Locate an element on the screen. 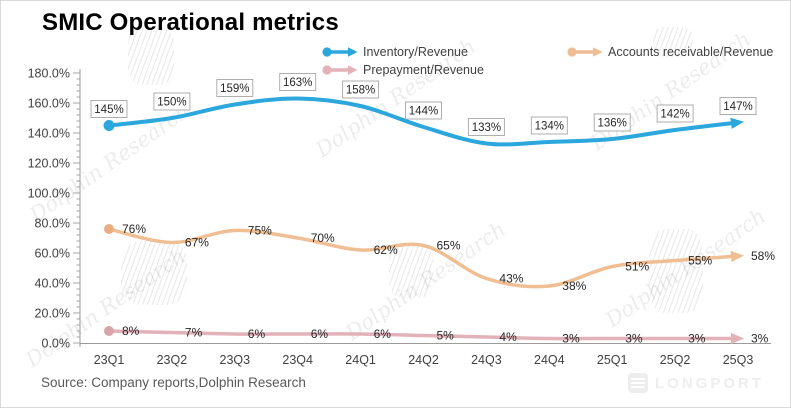 The height and width of the screenshot is (408, 791). y-axis-tick-label: 80.0% is located at coordinates (52, 224).